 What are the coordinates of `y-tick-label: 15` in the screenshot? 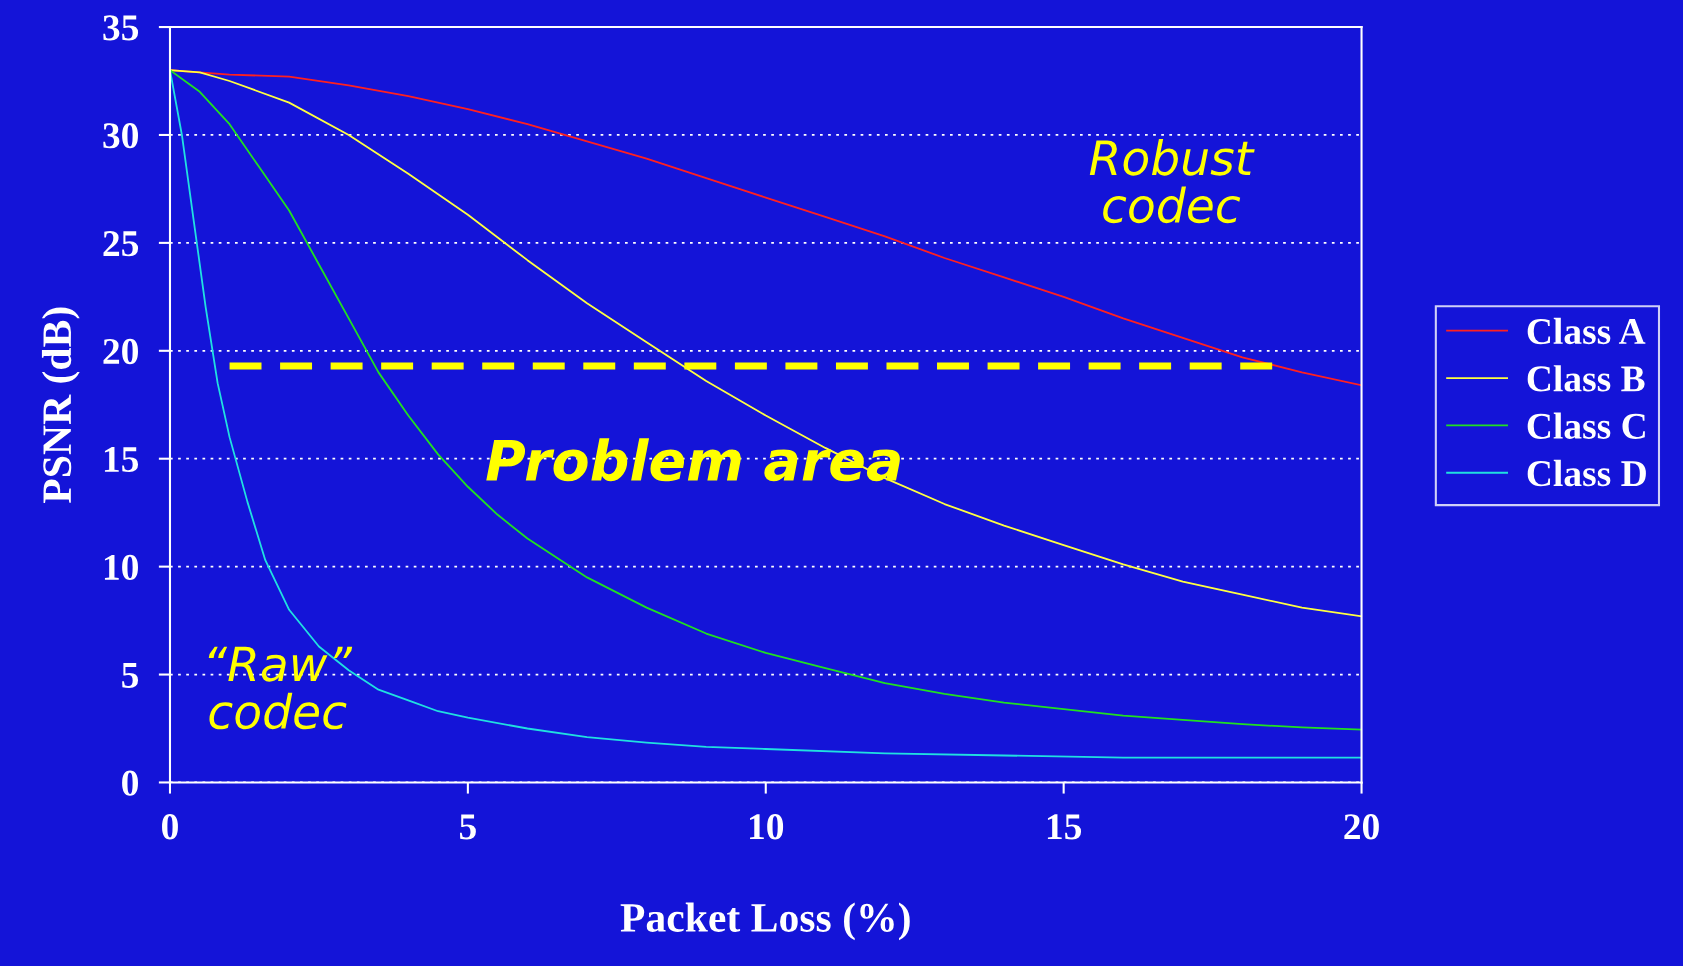 It's located at (121, 459).